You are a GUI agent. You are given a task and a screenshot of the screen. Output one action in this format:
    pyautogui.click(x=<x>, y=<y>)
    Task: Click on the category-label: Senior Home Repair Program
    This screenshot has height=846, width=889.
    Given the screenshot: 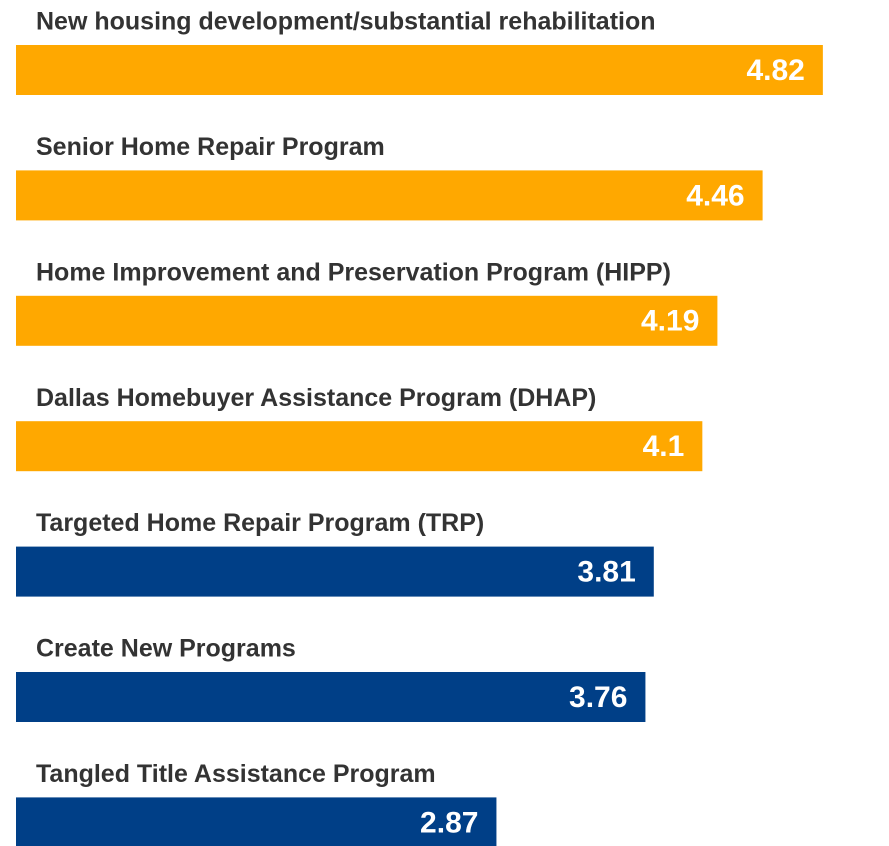 What is the action you would take?
    pyautogui.click(x=210, y=147)
    